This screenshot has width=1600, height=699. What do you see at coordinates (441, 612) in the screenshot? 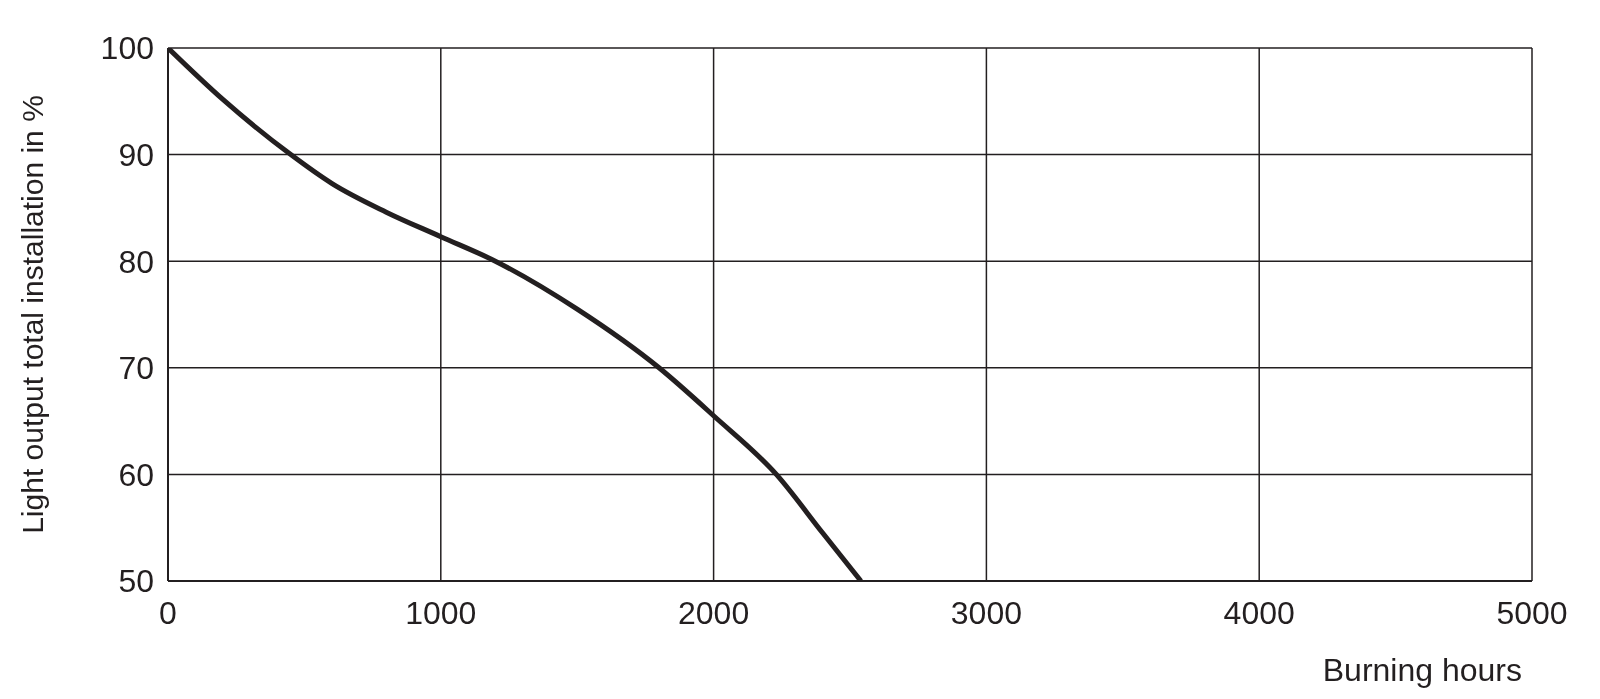
I see `x-tick-label: 1000` at bounding box center [441, 612].